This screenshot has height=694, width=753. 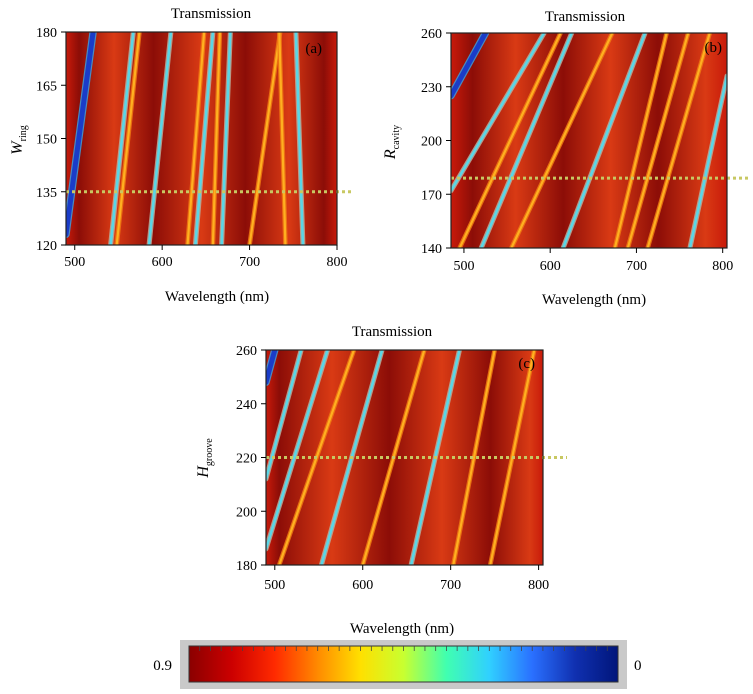 I want to click on colorbar-gradient, so click(x=403, y=664).